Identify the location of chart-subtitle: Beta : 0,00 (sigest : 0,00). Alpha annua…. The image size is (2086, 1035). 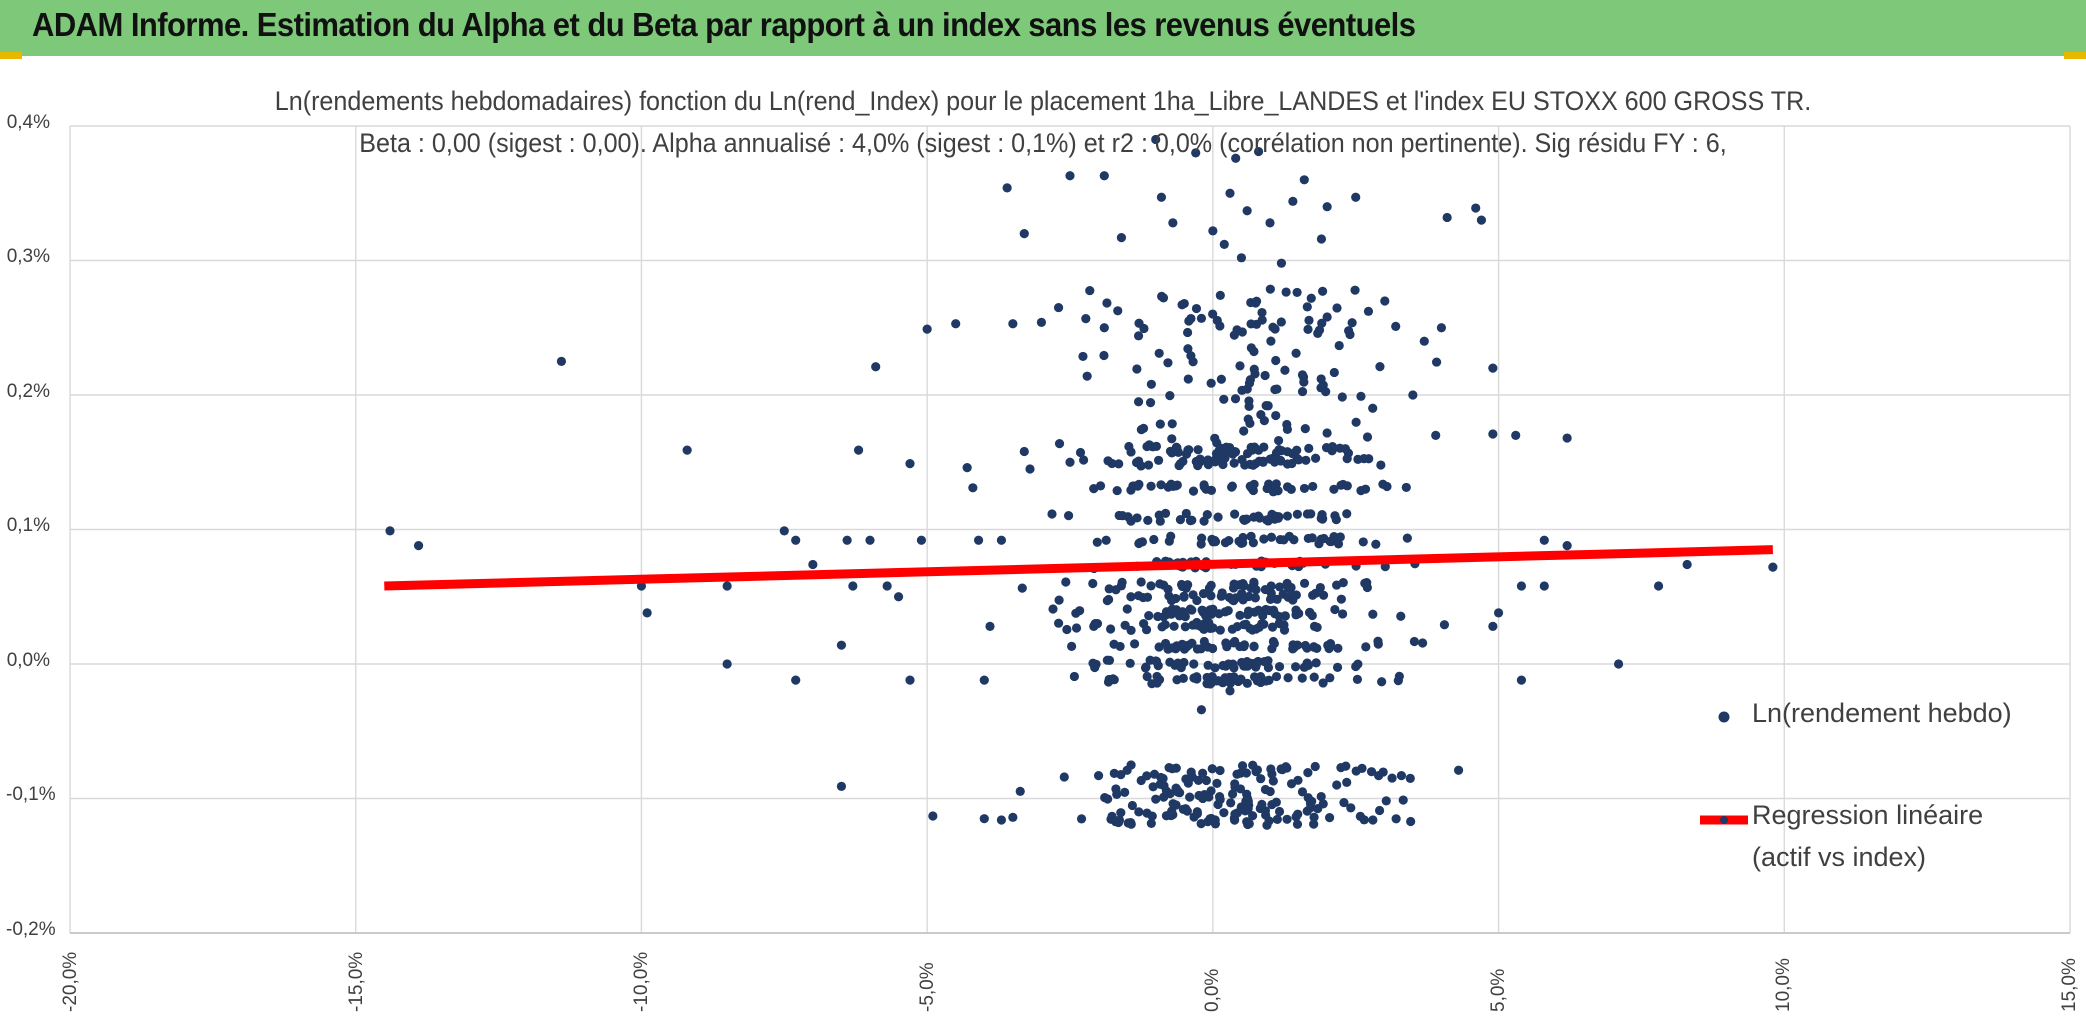
(1043, 143).